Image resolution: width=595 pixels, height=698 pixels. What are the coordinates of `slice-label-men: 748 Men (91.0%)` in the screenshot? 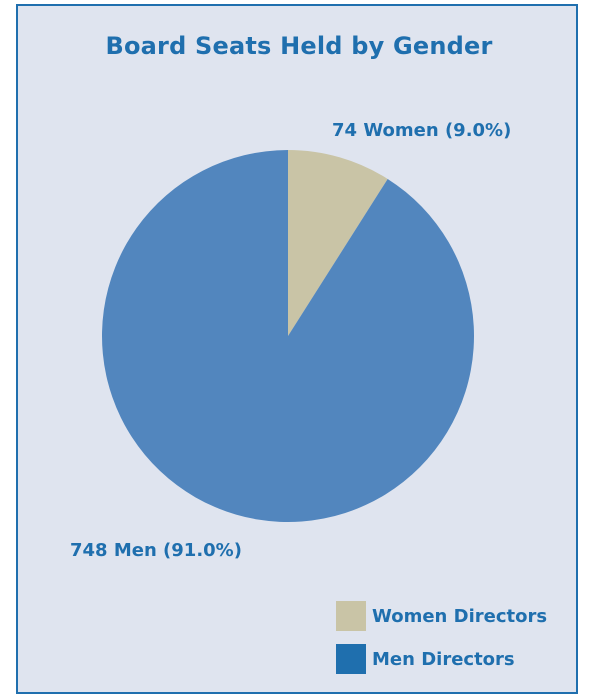 It's located at (156, 550).